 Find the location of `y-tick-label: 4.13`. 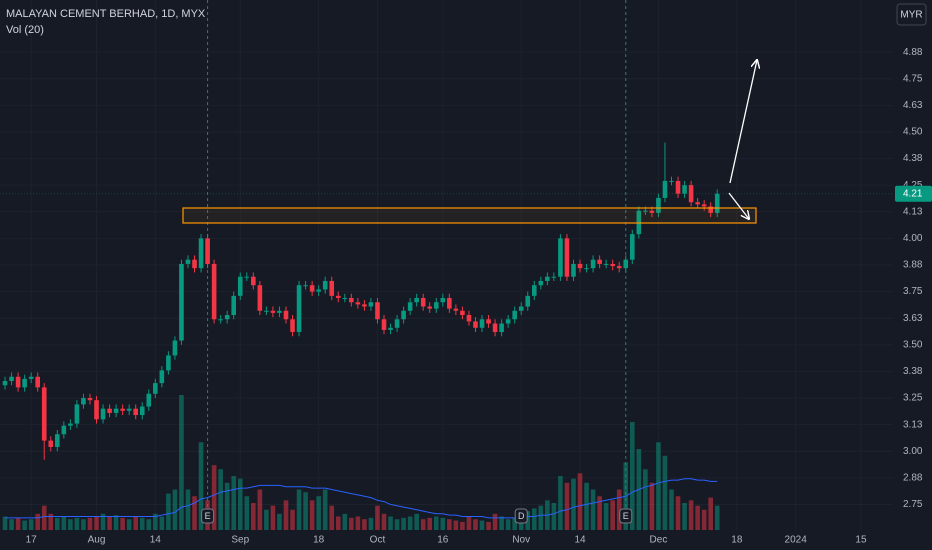

y-tick-label: 4.13 is located at coordinates (913, 211).